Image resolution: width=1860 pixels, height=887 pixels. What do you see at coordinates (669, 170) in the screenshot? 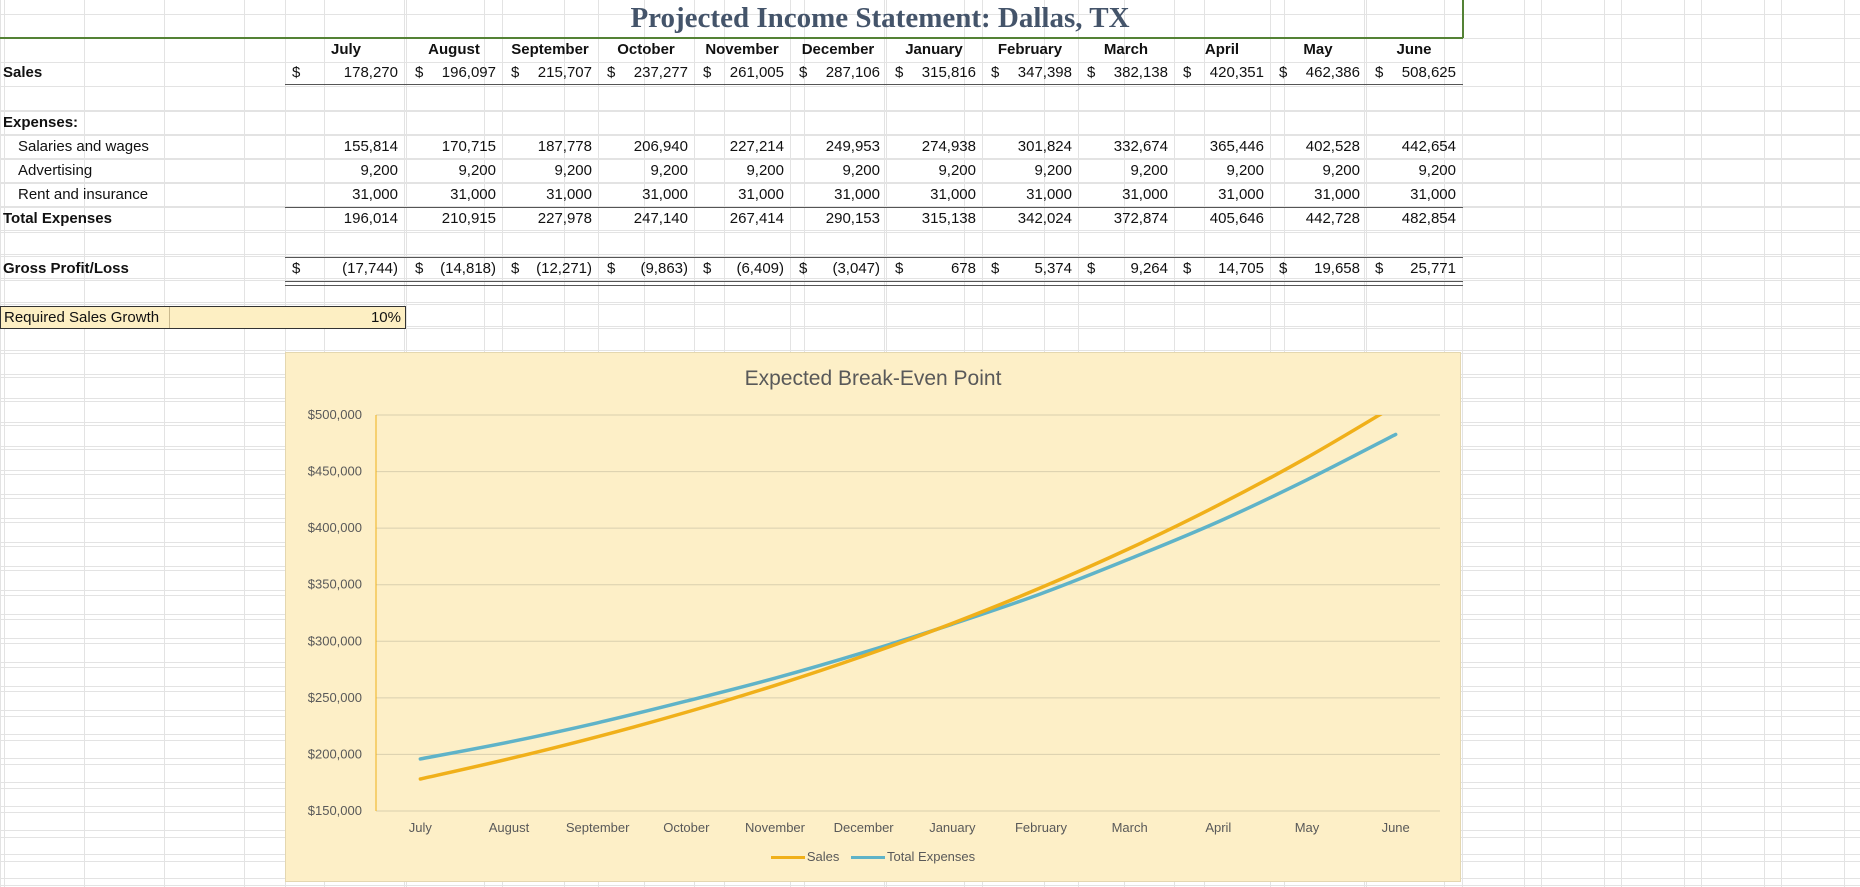
I see `advertising-value-october: 9,200` at bounding box center [669, 170].